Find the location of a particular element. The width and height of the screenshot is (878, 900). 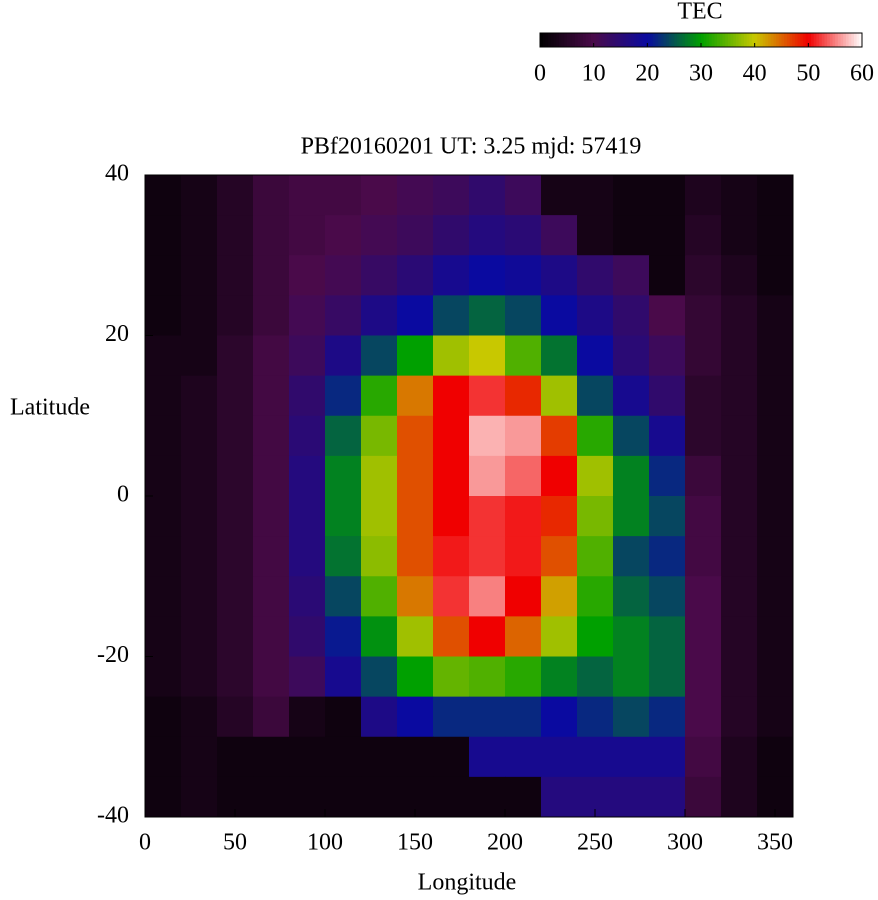

y-tick-label: 20 is located at coordinates (117, 334).